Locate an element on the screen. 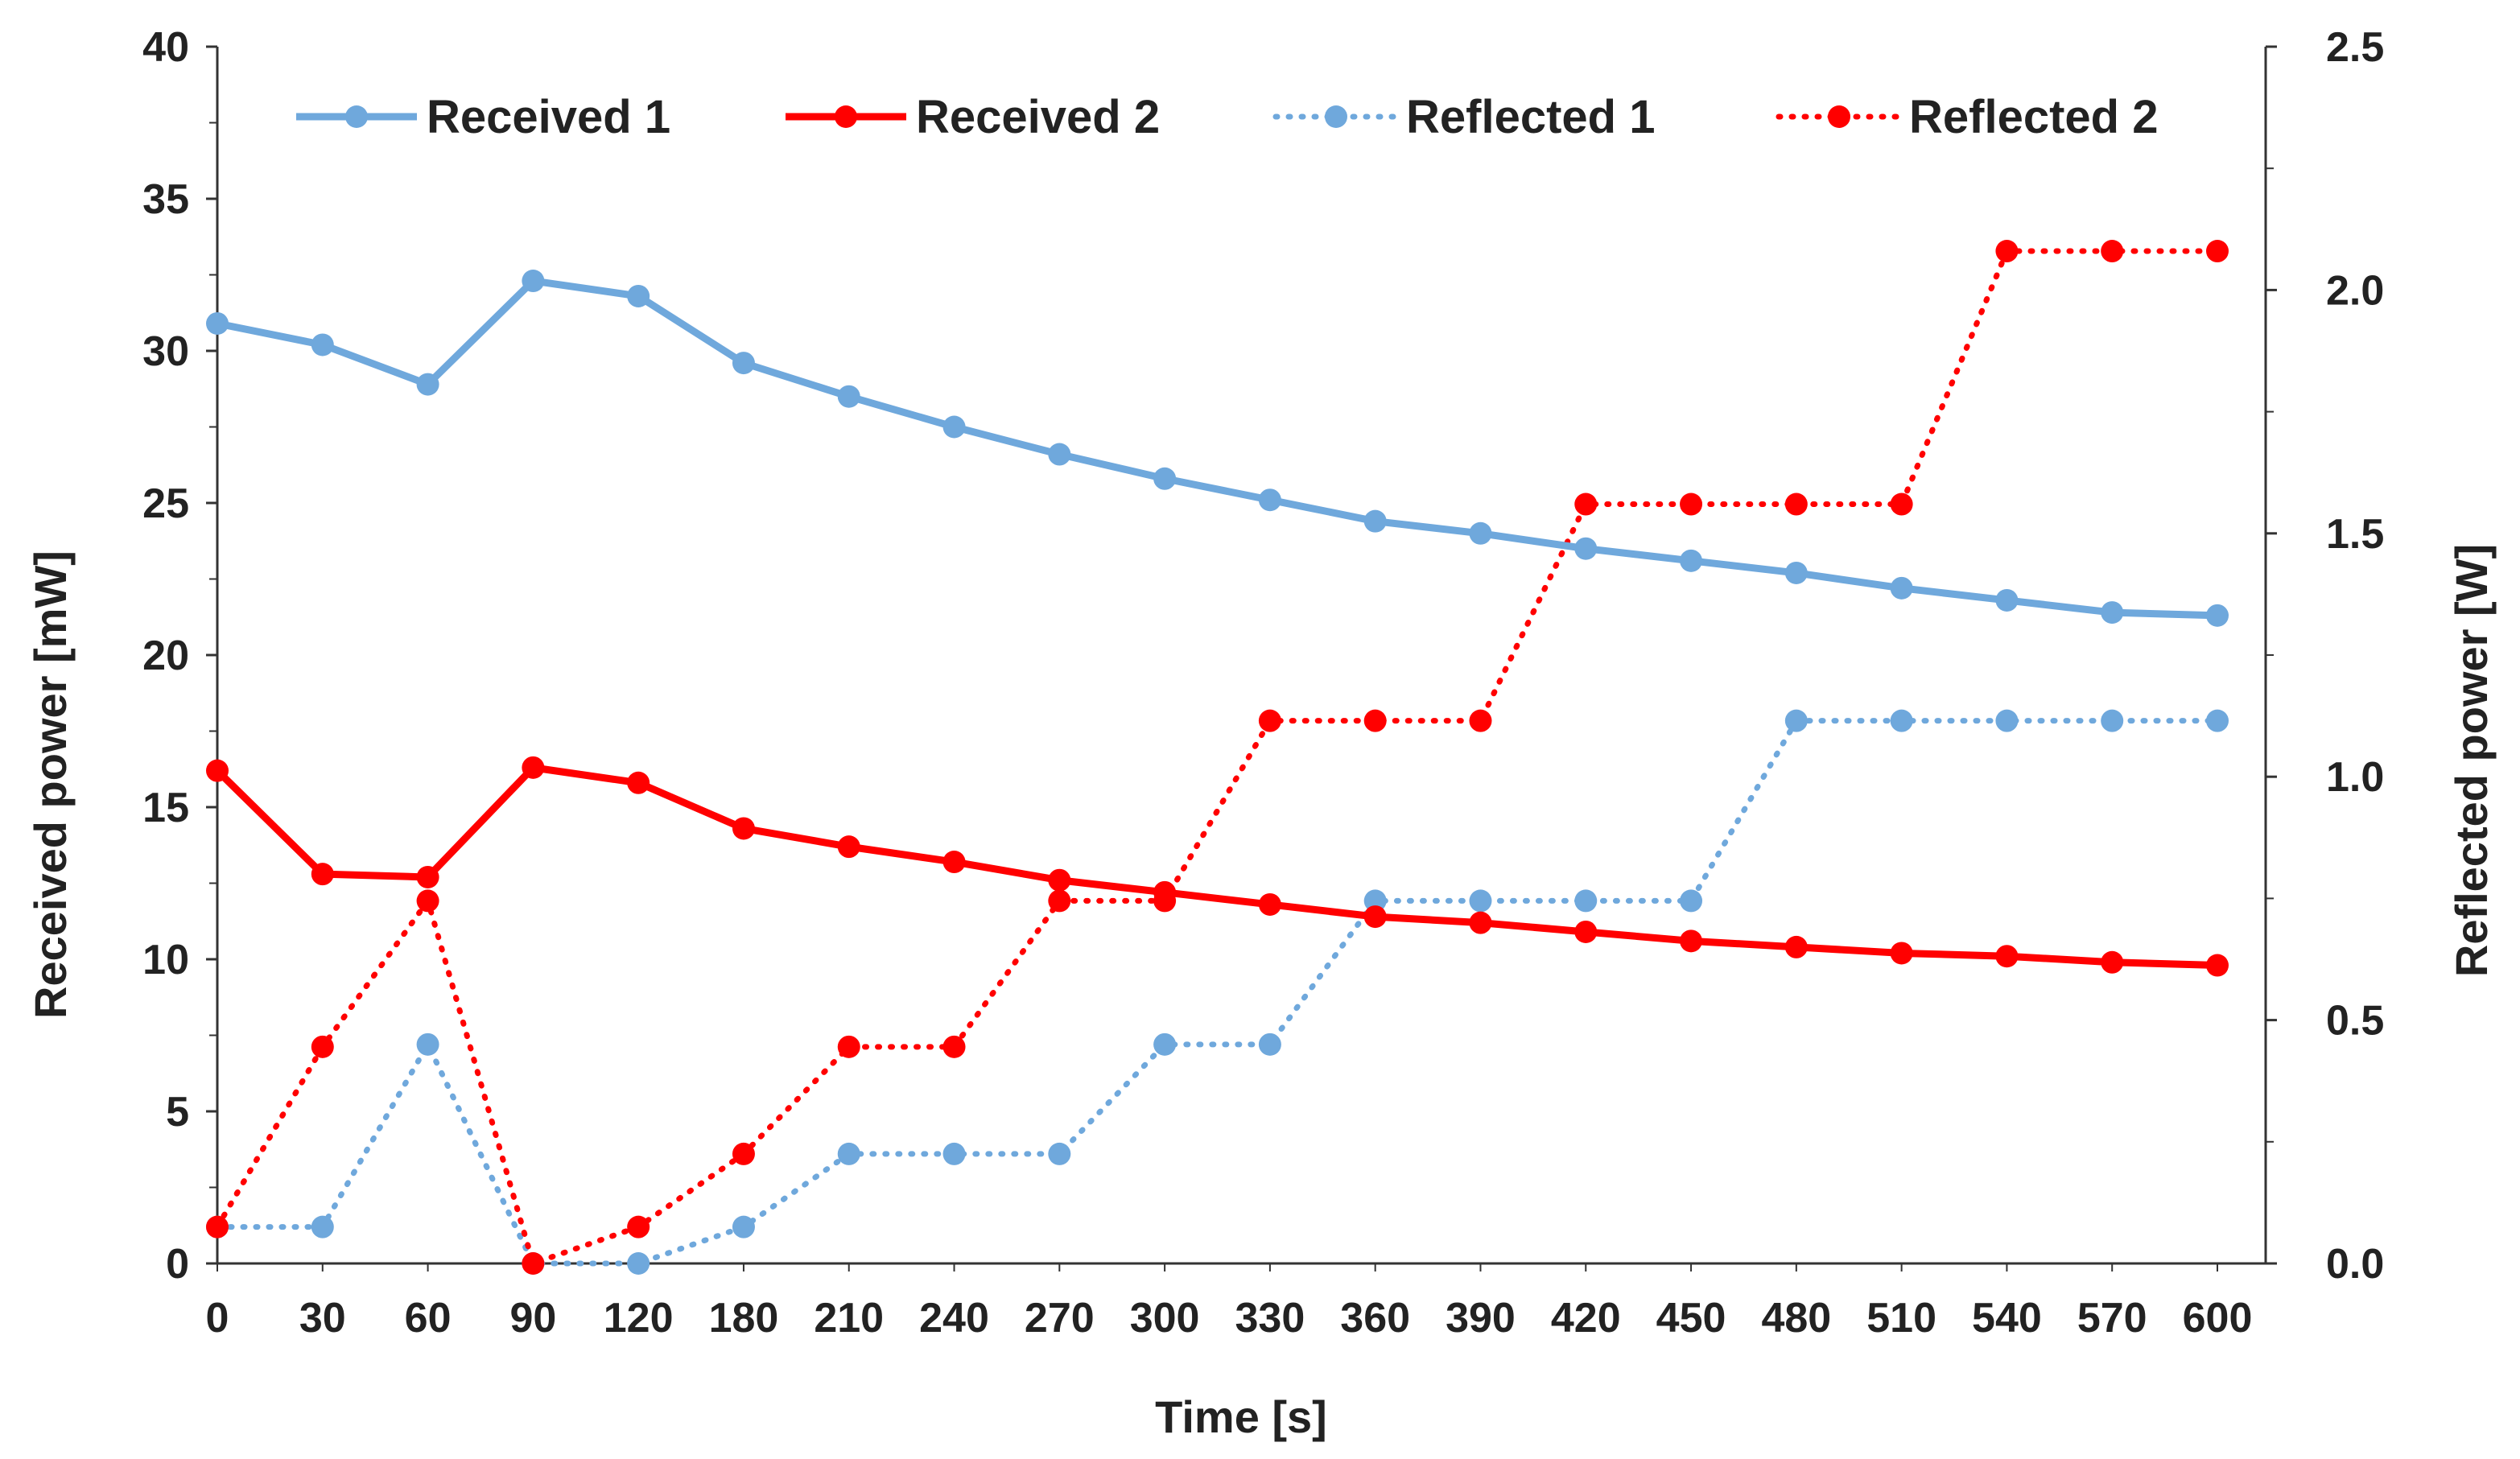 Image resolution: width=2520 pixels, height=1459 pixels. y-tick-label: 40 is located at coordinates (165, 48).